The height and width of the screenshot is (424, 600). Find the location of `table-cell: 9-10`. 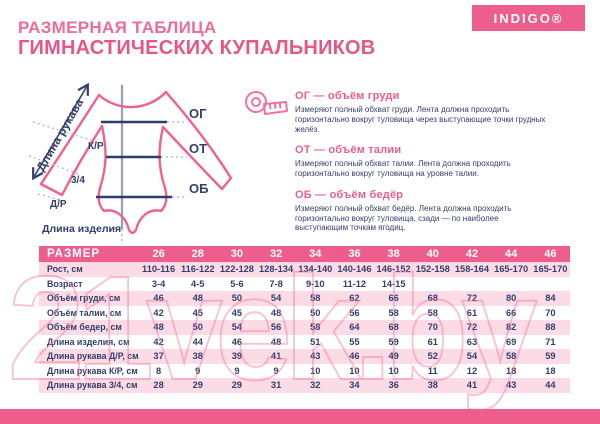

table-cell: 9-10 is located at coordinates (315, 283).